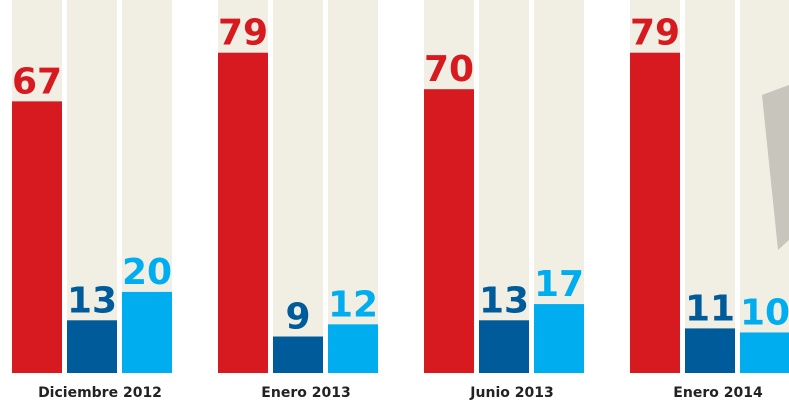  What do you see at coordinates (37, 81) in the screenshot?
I see `value-label: 67` at bounding box center [37, 81].